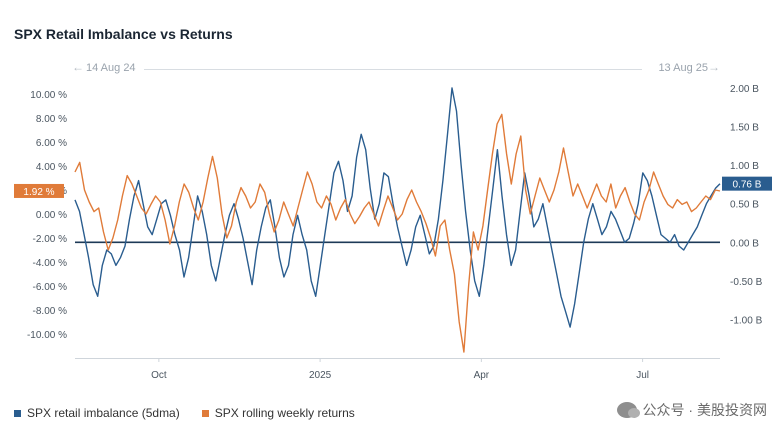 This screenshot has width=781, height=439. I want to click on right-tick-label: -1.00 B, so click(746, 320).